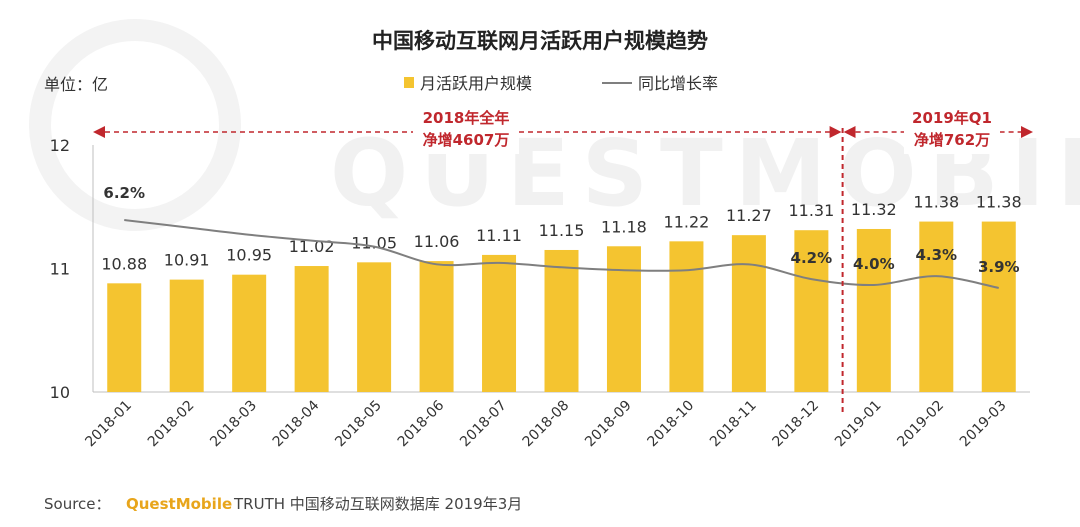 Image resolution: width=1080 pixels, height=527 pixels. What do you see at coordinates (466, 118) in the screenshot?
I see `annotation-text: 2018年全年` at bounding box center [466, 118].